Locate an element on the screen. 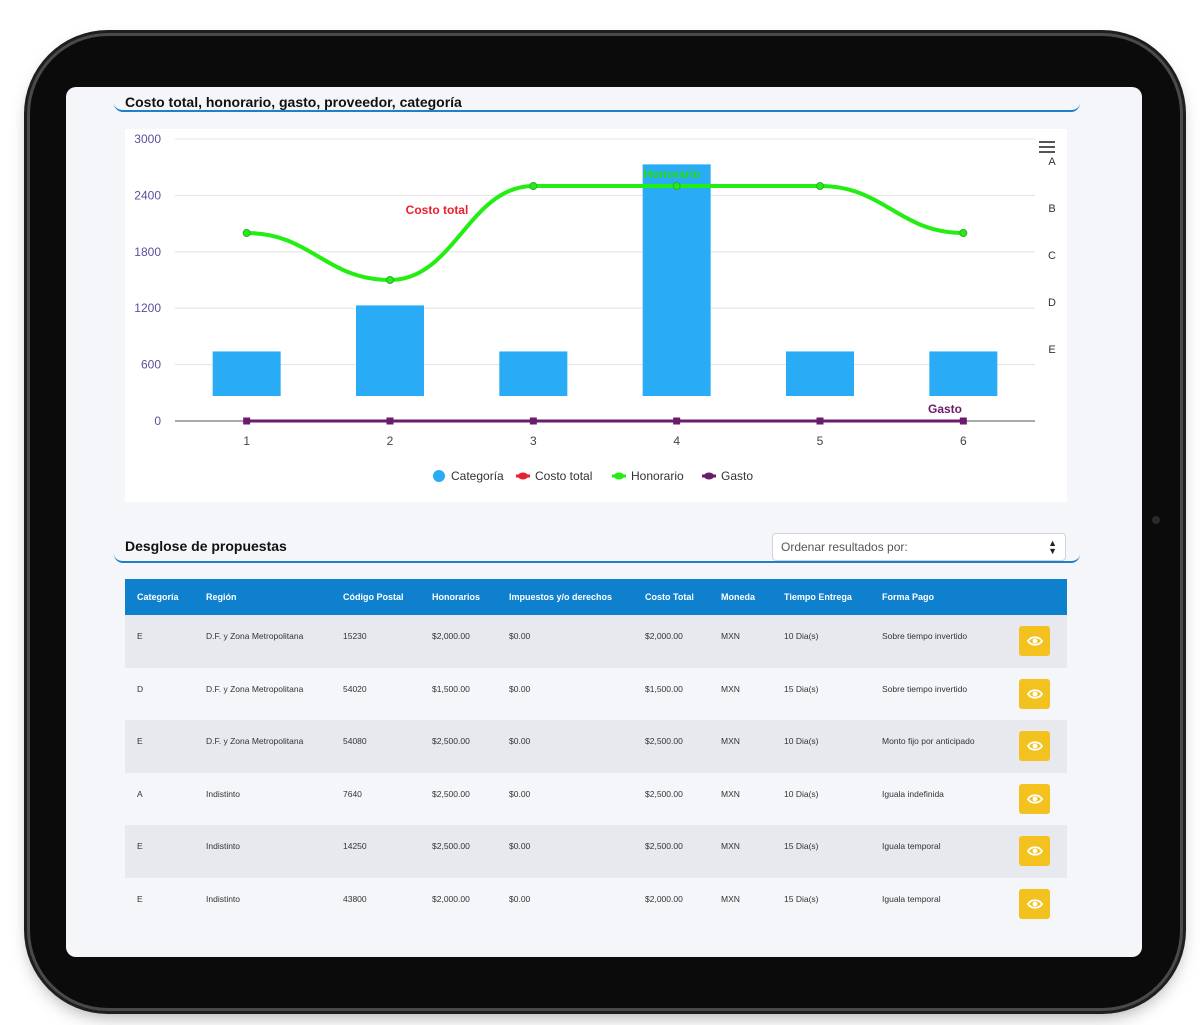 Image resolution: width=1204 pixels, height=1025 pixels. x-tick-label: 3 is located at coordinates (533, 441).